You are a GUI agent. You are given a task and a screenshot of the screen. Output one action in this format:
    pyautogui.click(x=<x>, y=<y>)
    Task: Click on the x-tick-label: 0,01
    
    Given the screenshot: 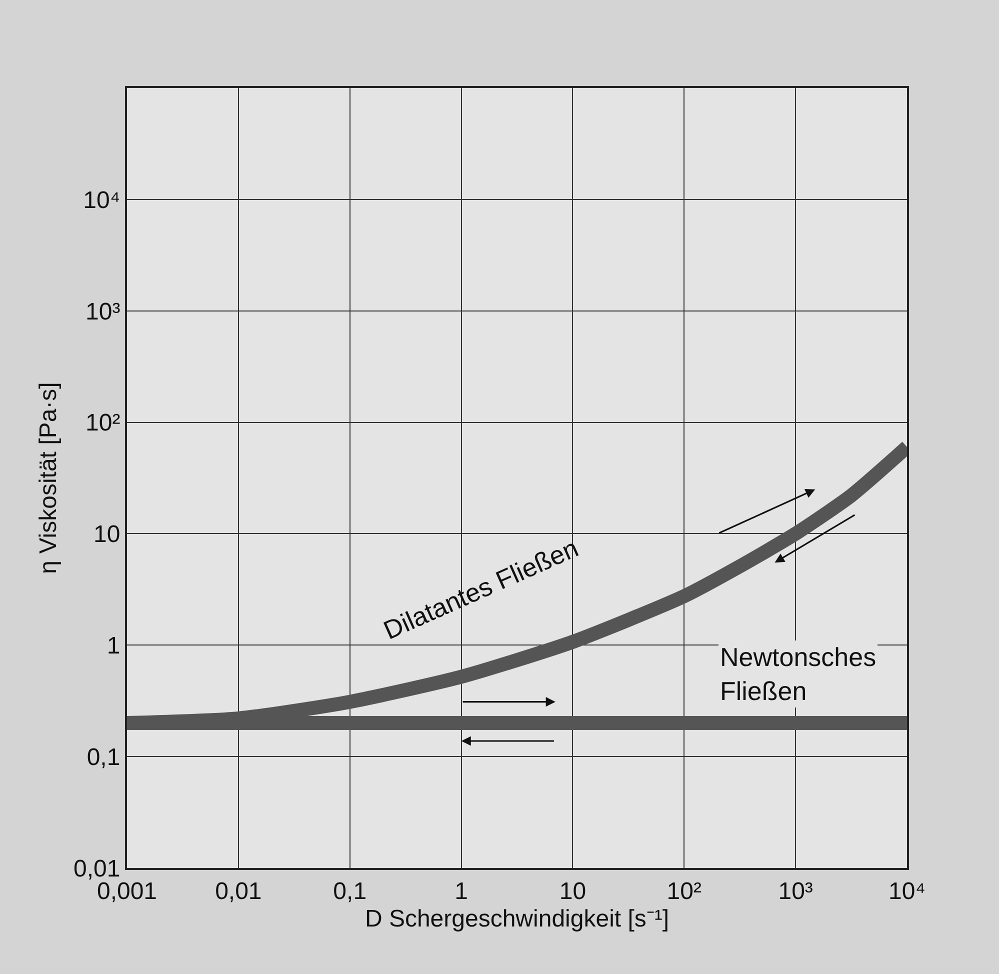 What is the action you would take?
    pyautogui.click(x=238, y=891)
    